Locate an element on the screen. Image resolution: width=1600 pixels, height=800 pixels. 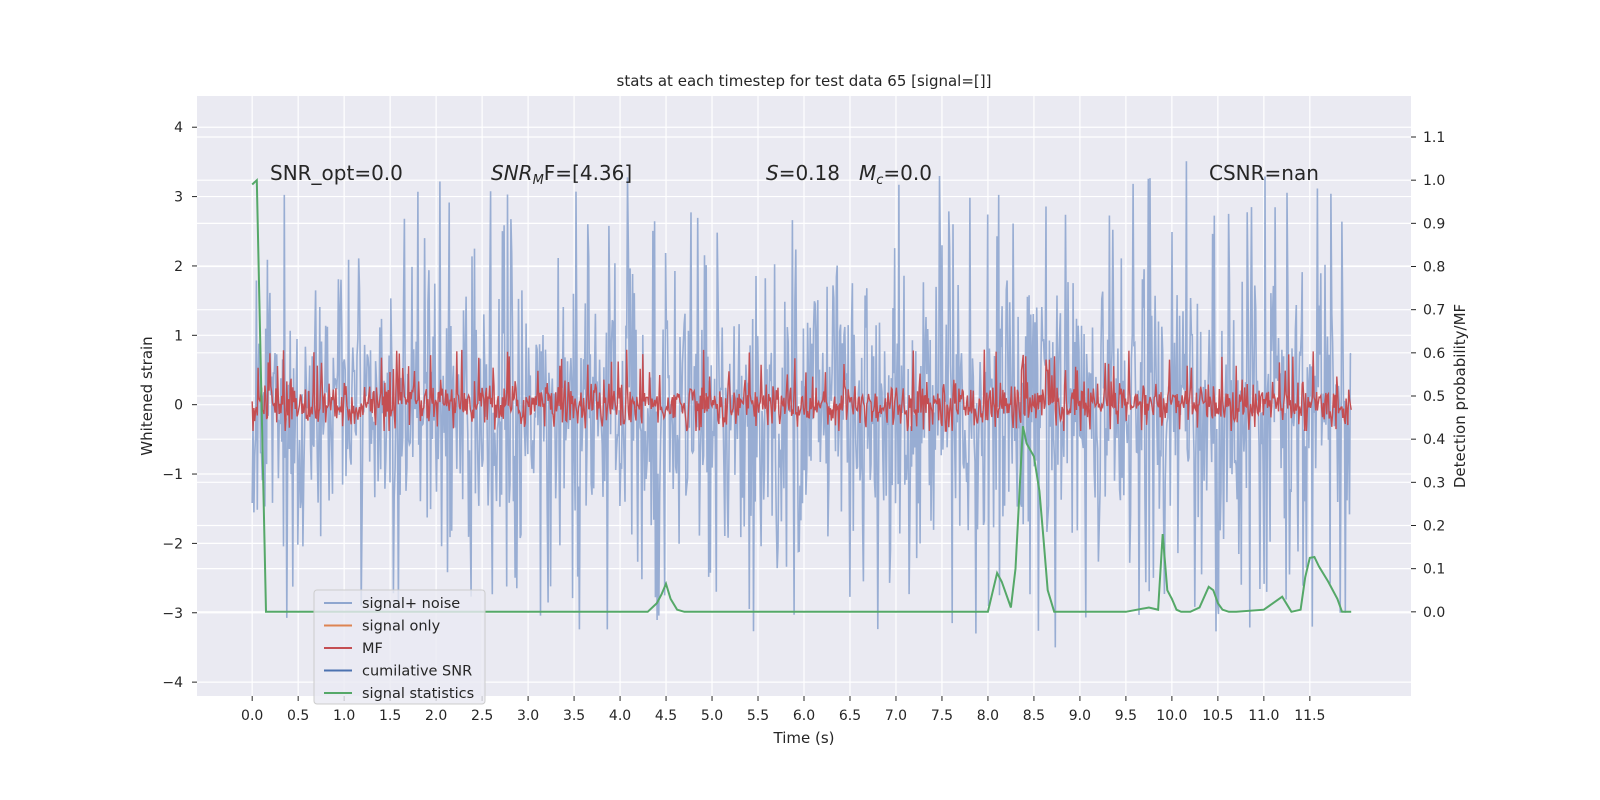
y2-tick-label: 0.0 is located at coordinates (1434, 613).